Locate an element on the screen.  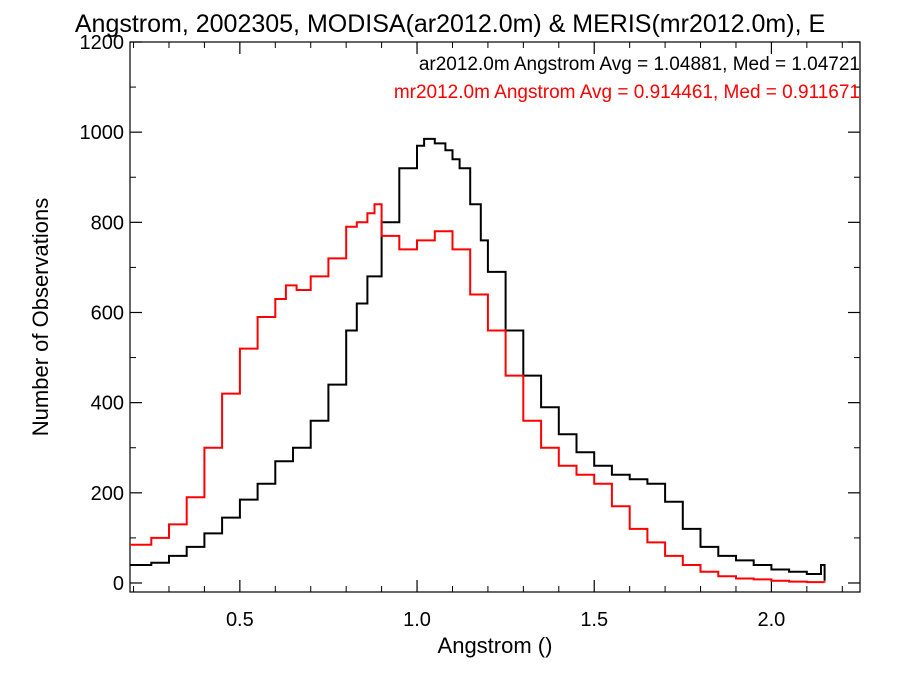
x-tick-label: 1.0 is located at coordinates (417, 620).